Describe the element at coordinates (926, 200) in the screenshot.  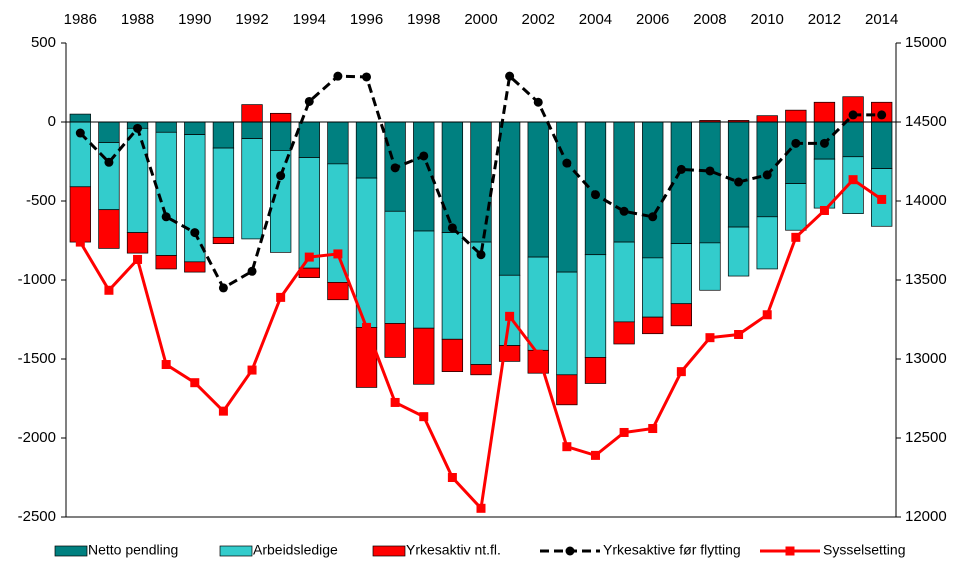
I see `y2-tick-label: 14000` at that location.